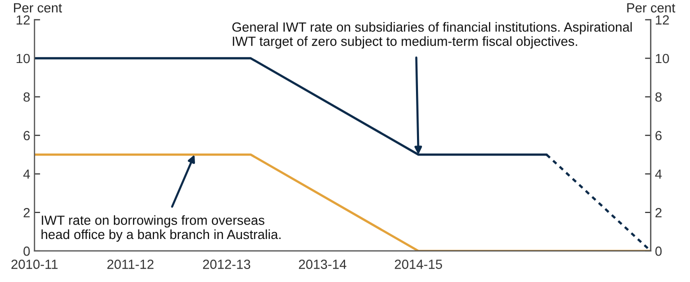 The height and width of the screenshot is (282, 690). What do you see at coordinates (38, 8) in the screenshot?
I see `y-axis-title: Per cent` at bounding box center [38, 8].